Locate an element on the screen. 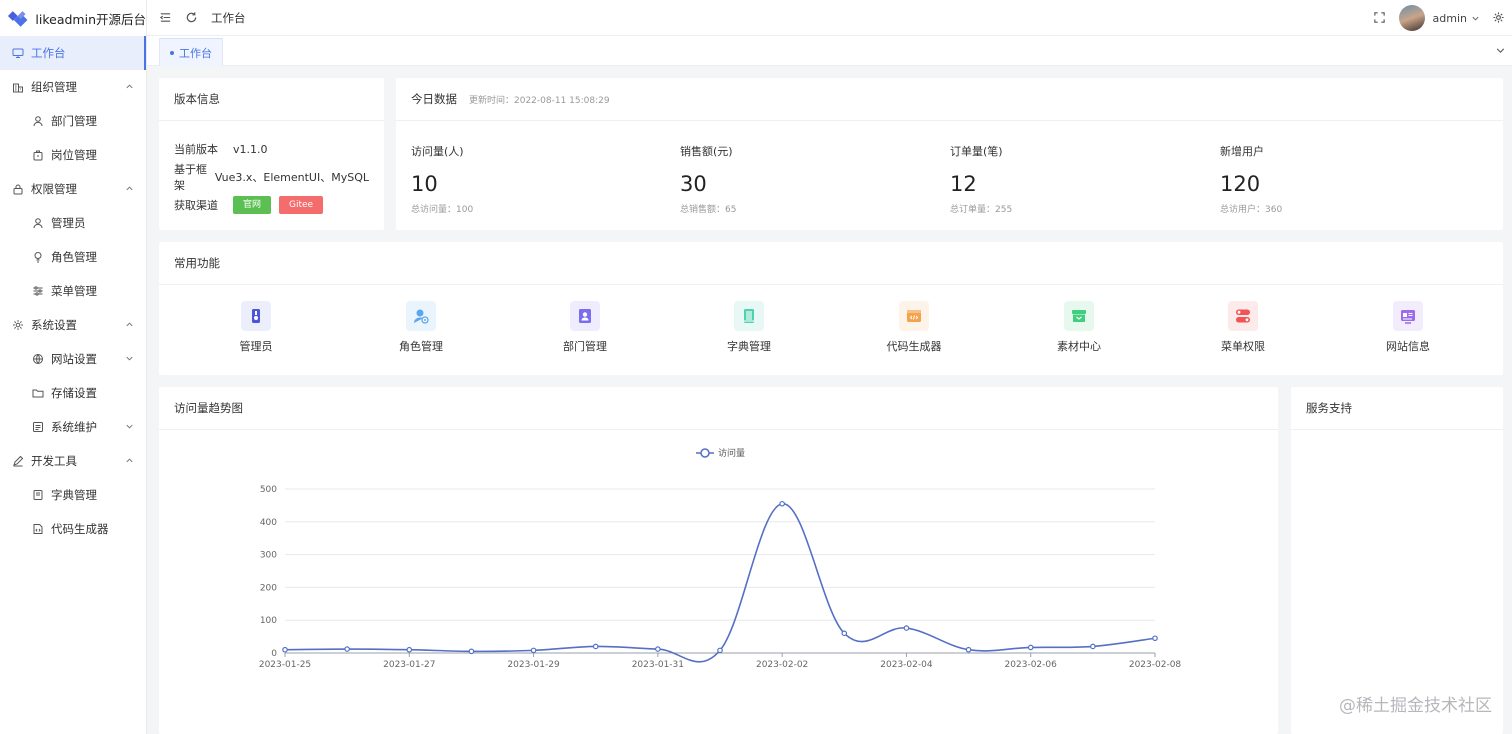 The height and width of the screenshot is (734, 1512). function-3: 字典管理 is located at coordinates (749, 327).